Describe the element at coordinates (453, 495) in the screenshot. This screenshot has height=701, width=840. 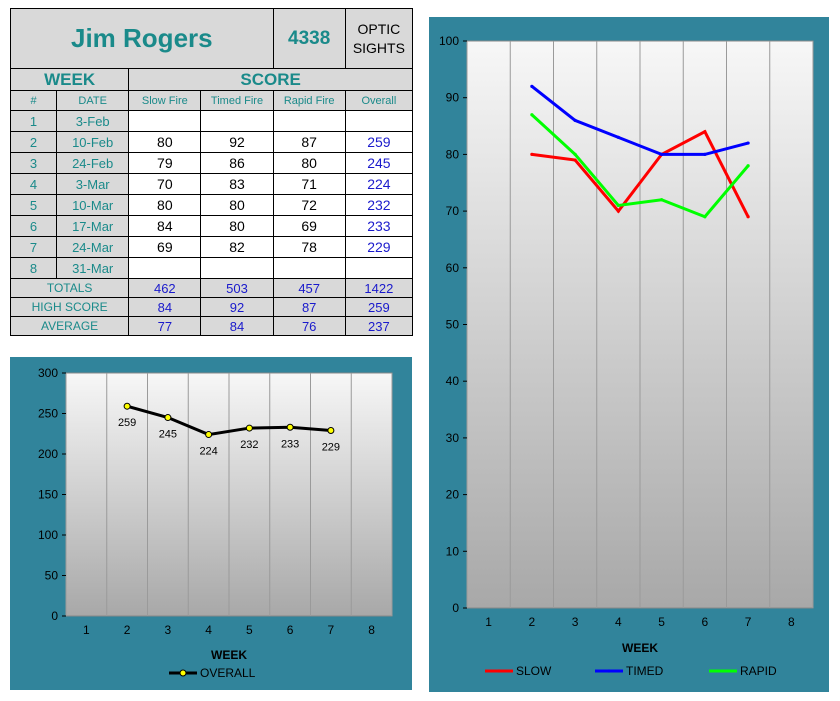
I see `y-tick-label: 20` at that location.